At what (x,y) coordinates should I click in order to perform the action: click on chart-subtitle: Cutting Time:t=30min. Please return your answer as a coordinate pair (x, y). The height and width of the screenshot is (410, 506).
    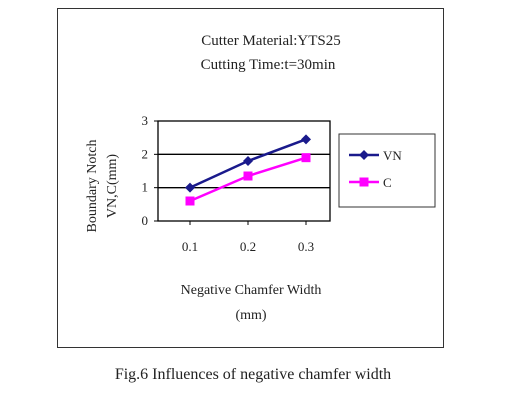
    Looking at the image, I should click on (268, 65).